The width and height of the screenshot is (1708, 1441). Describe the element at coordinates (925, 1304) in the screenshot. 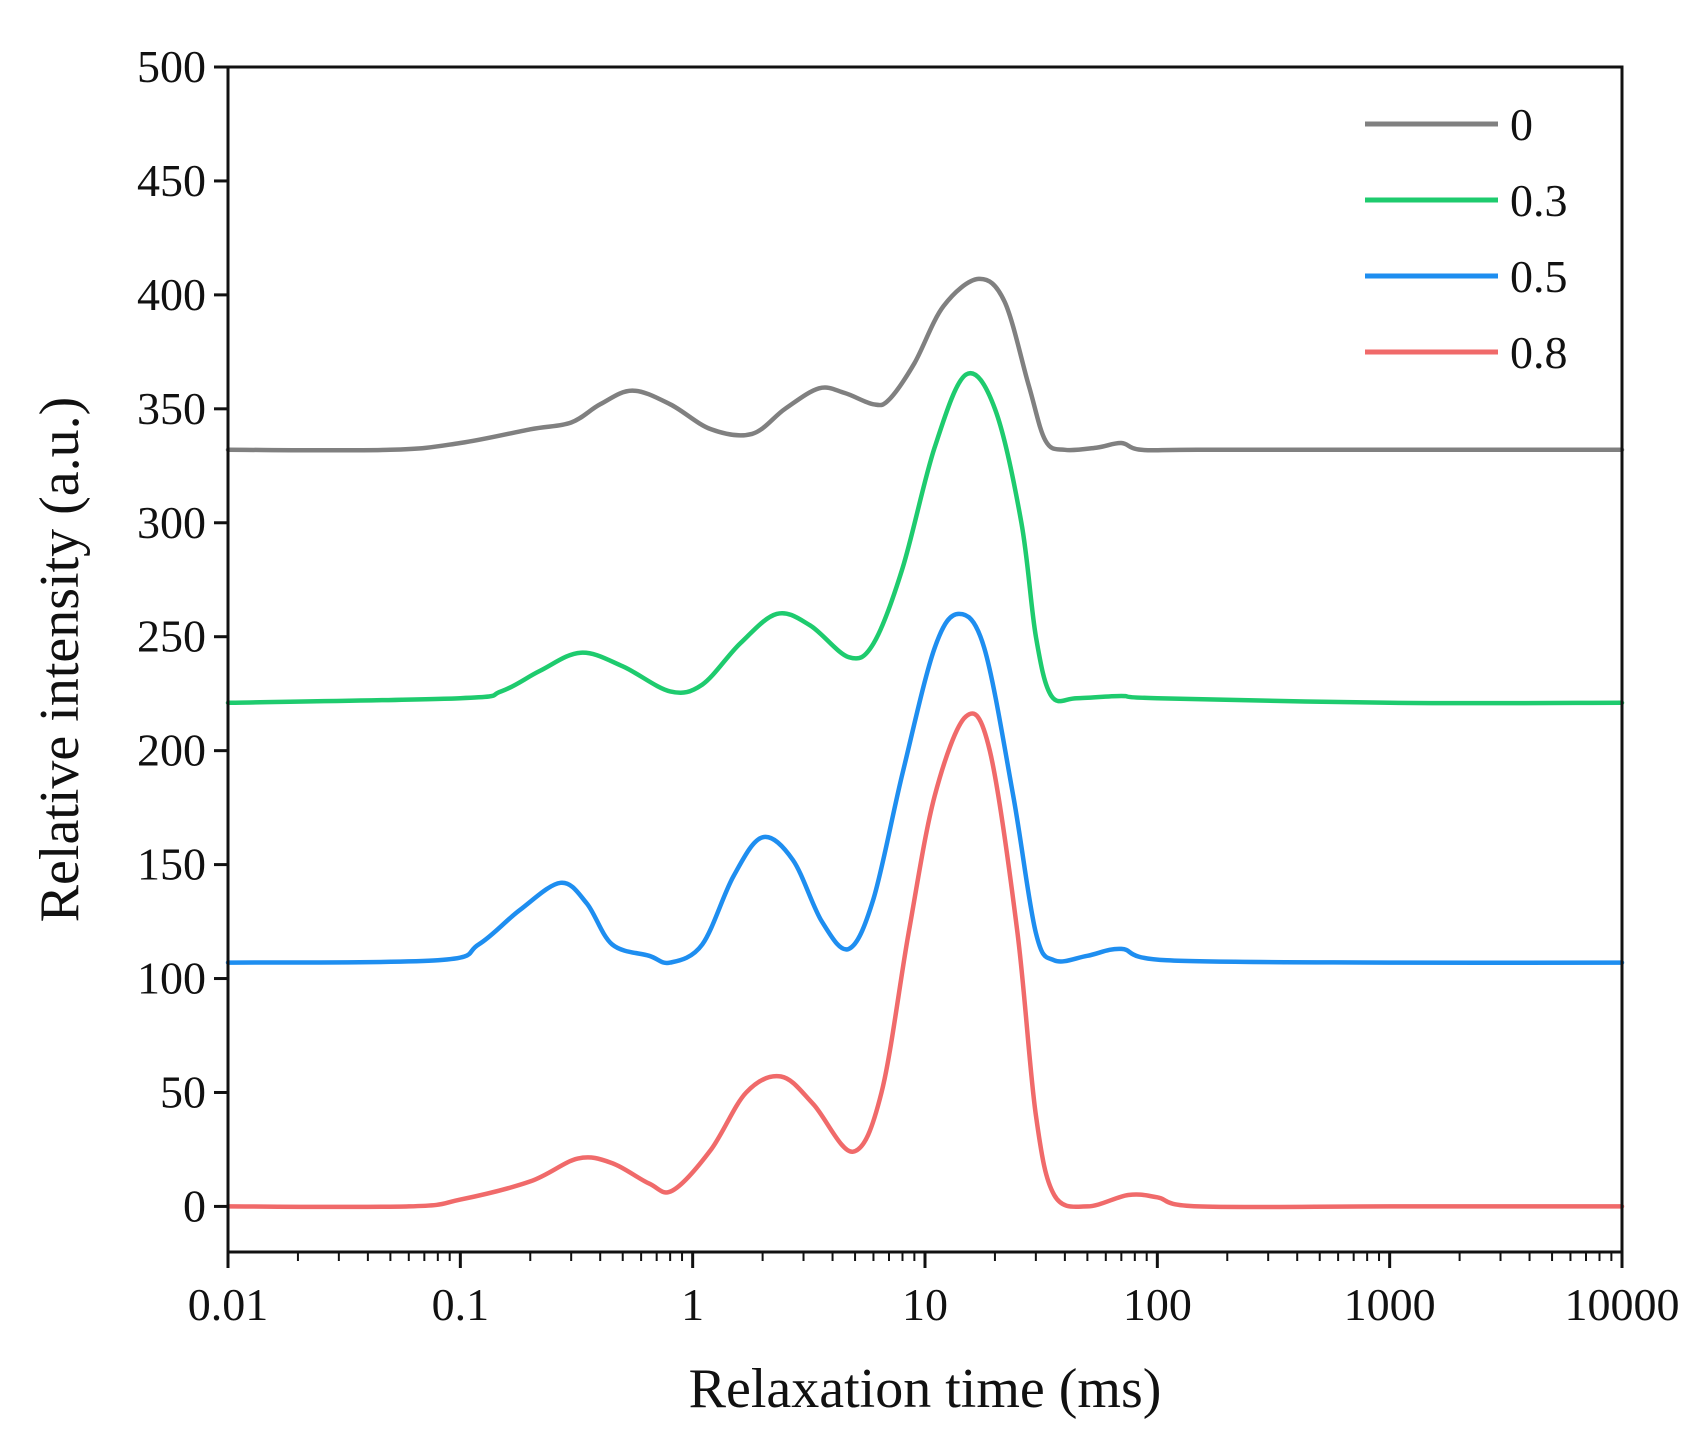

I see `x-tick-label: 10` at that location.